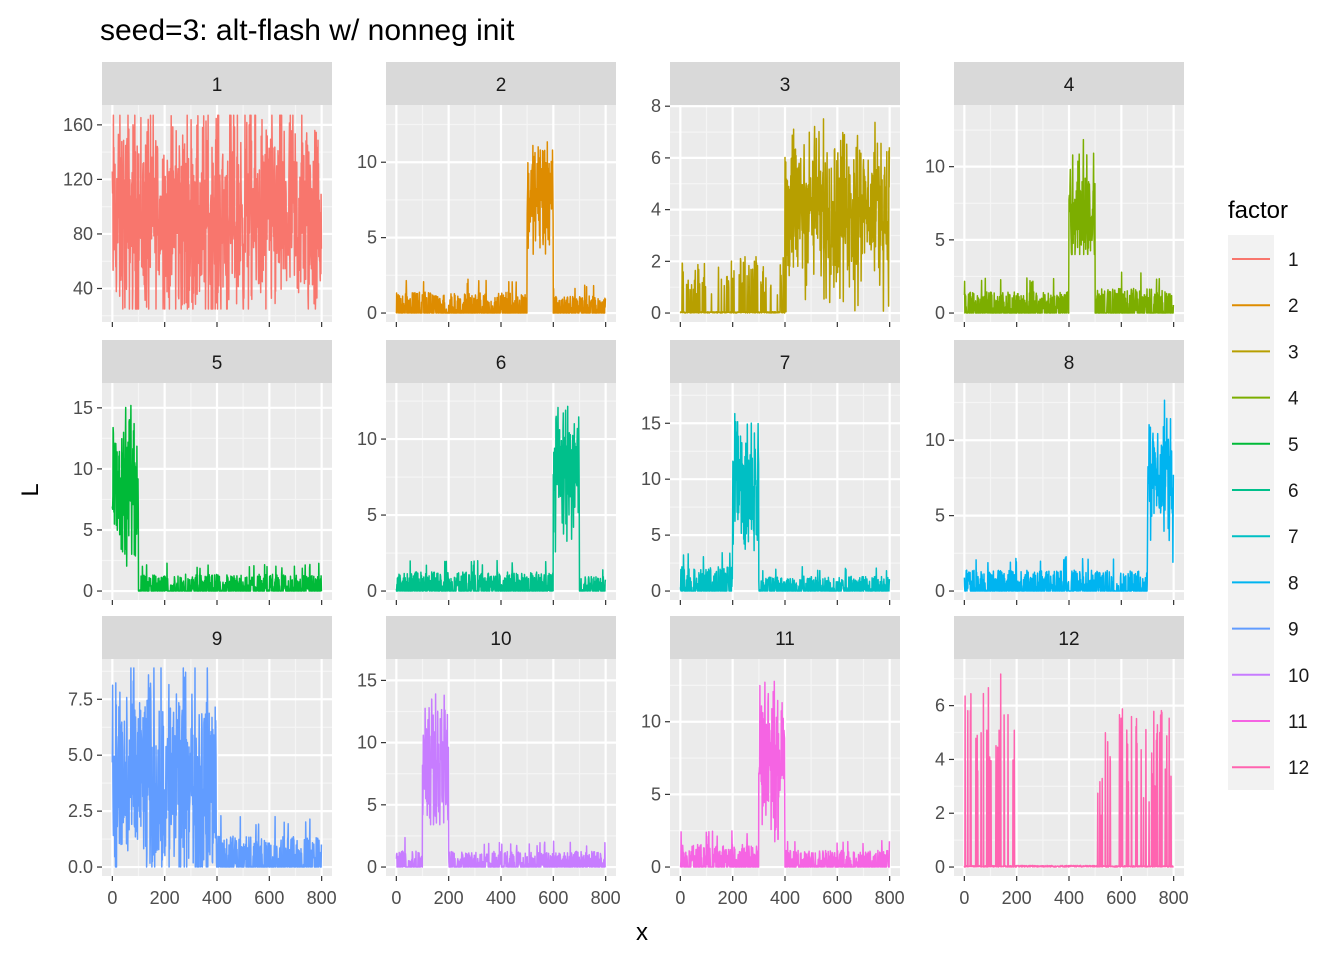 The image size is (1344, 965). I want to click on legend-item-6: 6, so click(1265, 491).